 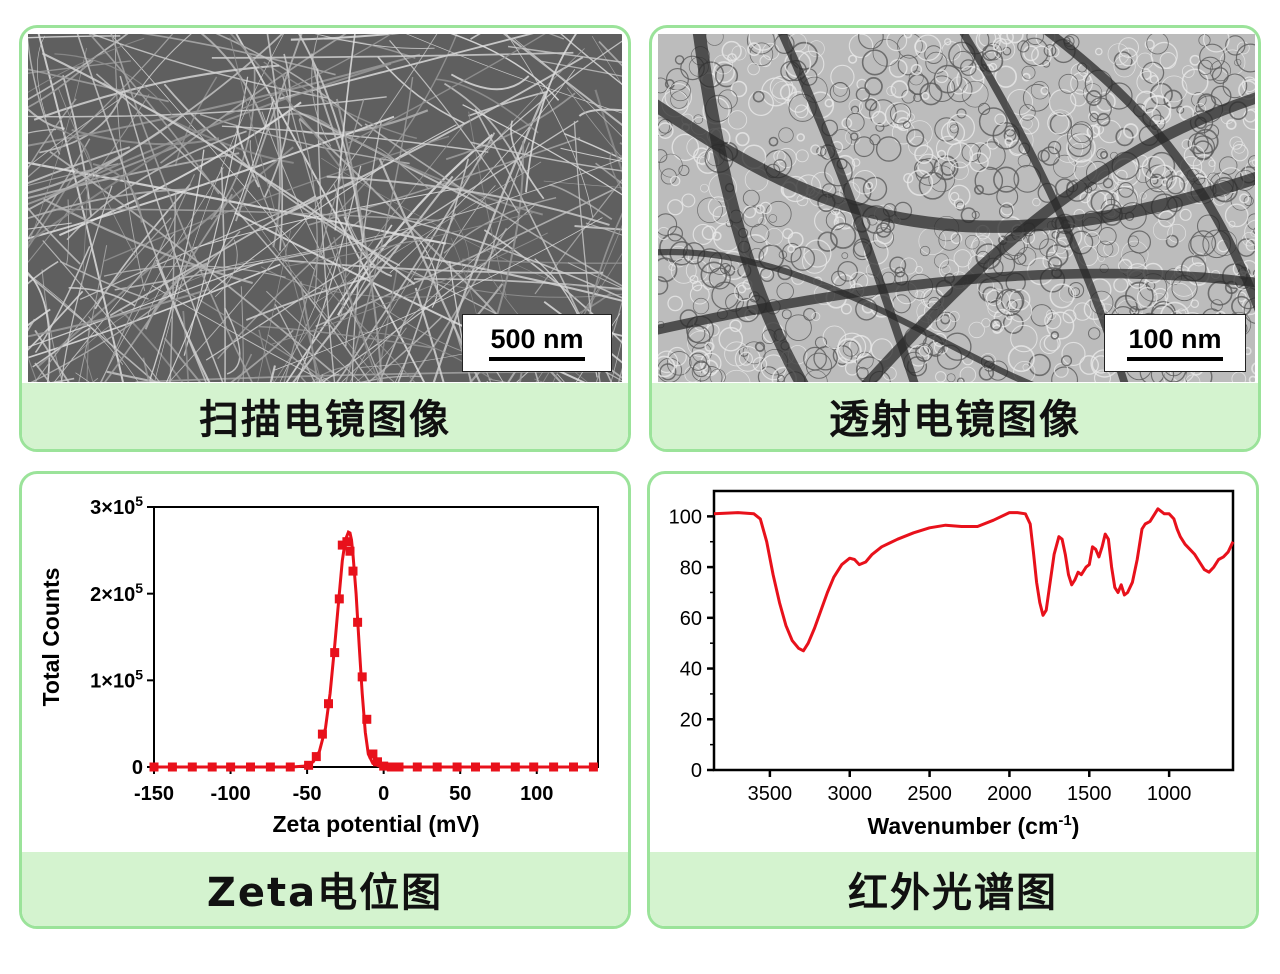 I want to click on x-tick-label: 100, so click(x=536, y=794).